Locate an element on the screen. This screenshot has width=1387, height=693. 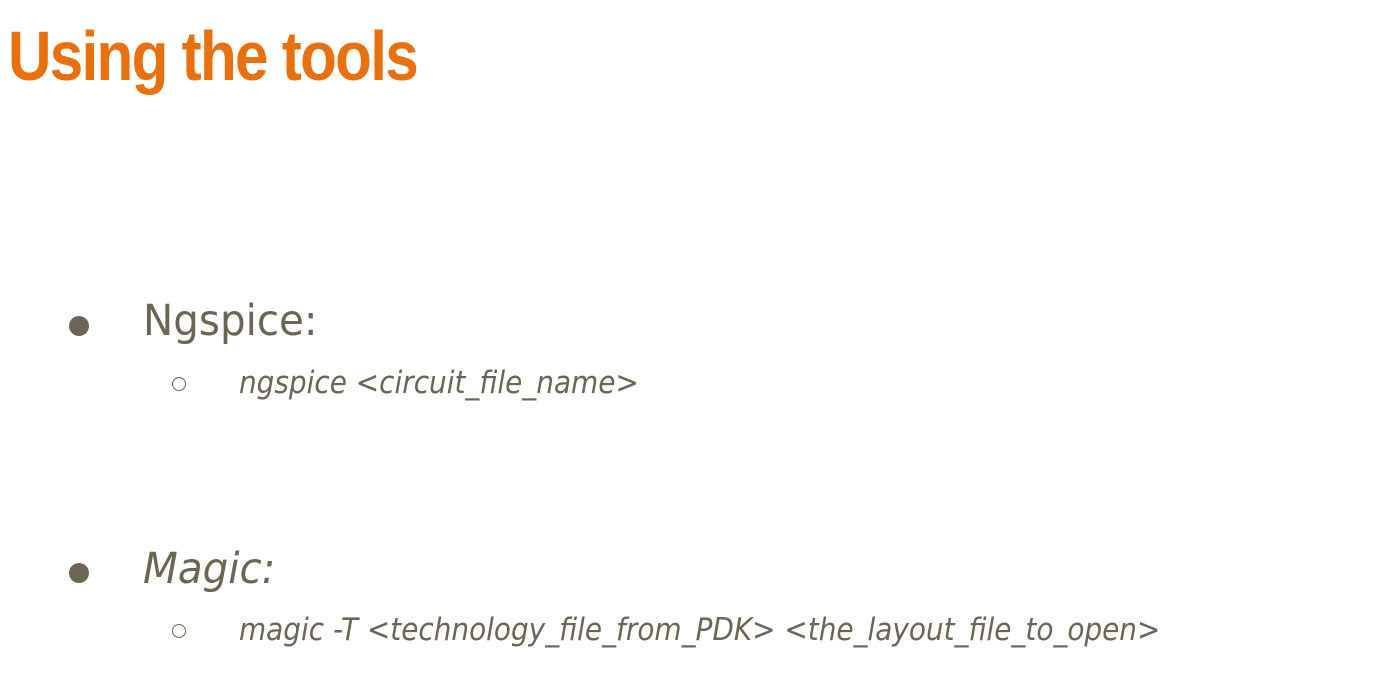
slide-title: Using the tools is located at coordinates (213, 56).